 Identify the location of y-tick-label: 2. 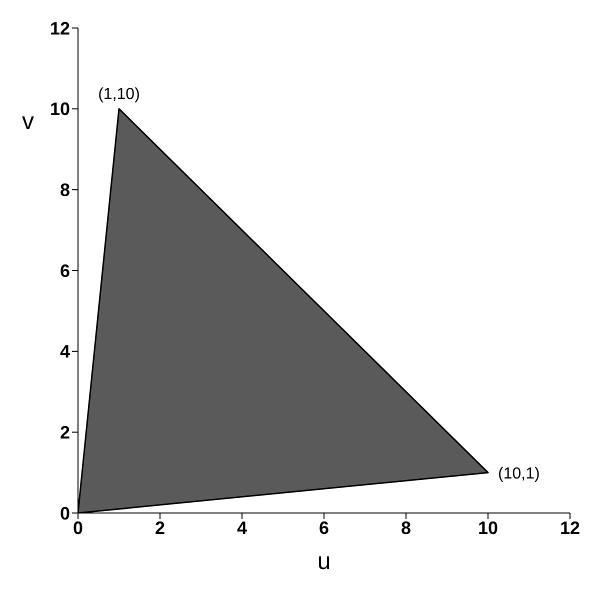
(65, 432).